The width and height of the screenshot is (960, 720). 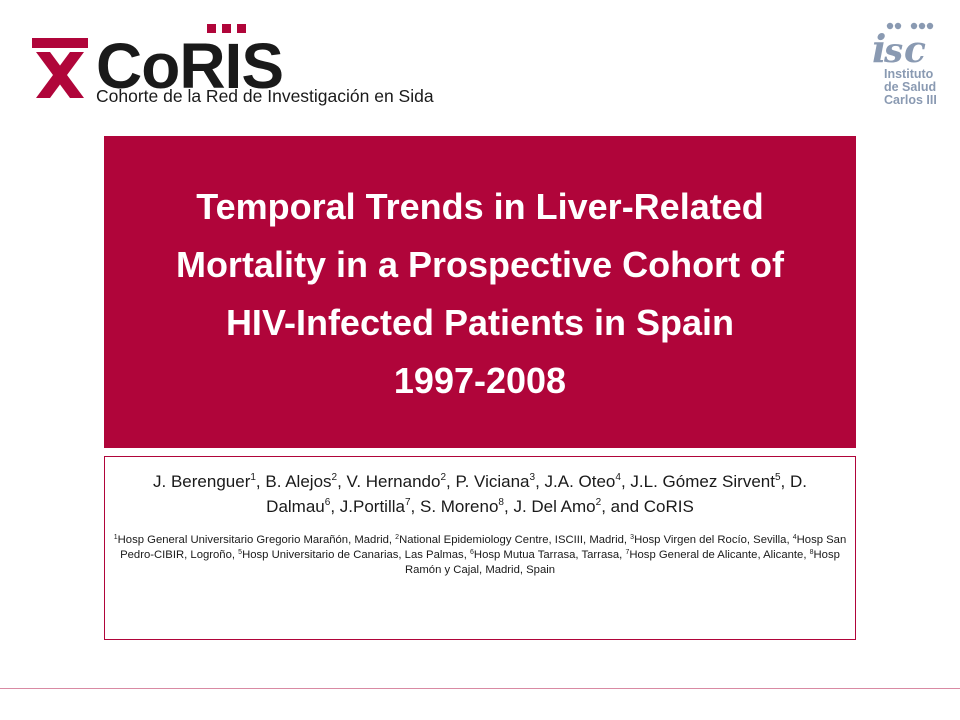 What do you see at coordinates (777, 477) in the screenshot?
I see `author-affiliation-number: 5` at bounding box center [777, 477].